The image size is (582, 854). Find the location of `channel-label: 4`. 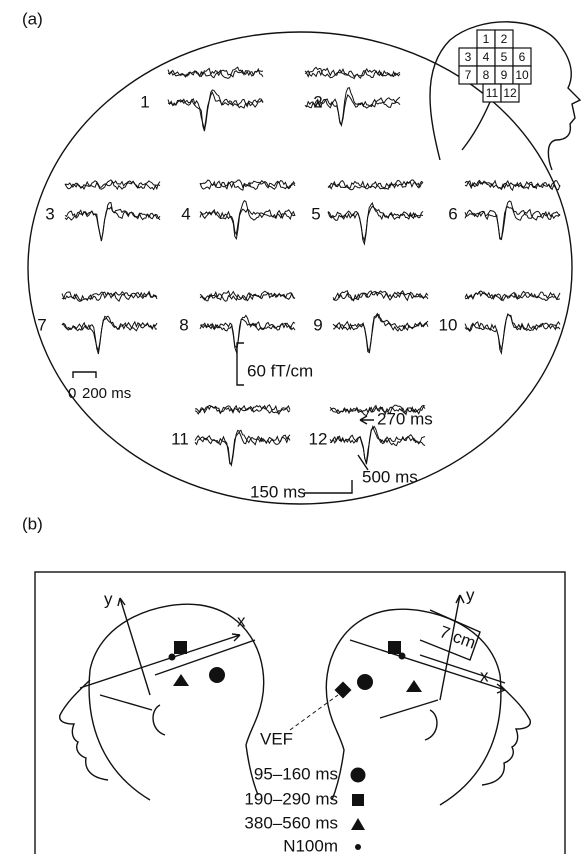

channel-label: 4 is located at coordinates (185, 213).